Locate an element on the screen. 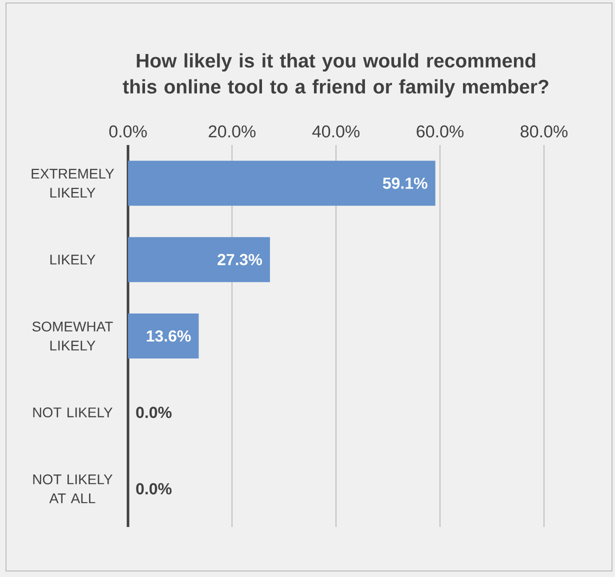 This screenshot has width=615, height=577. y-tick-label: LIKELY is located at coordinates (73, 259).